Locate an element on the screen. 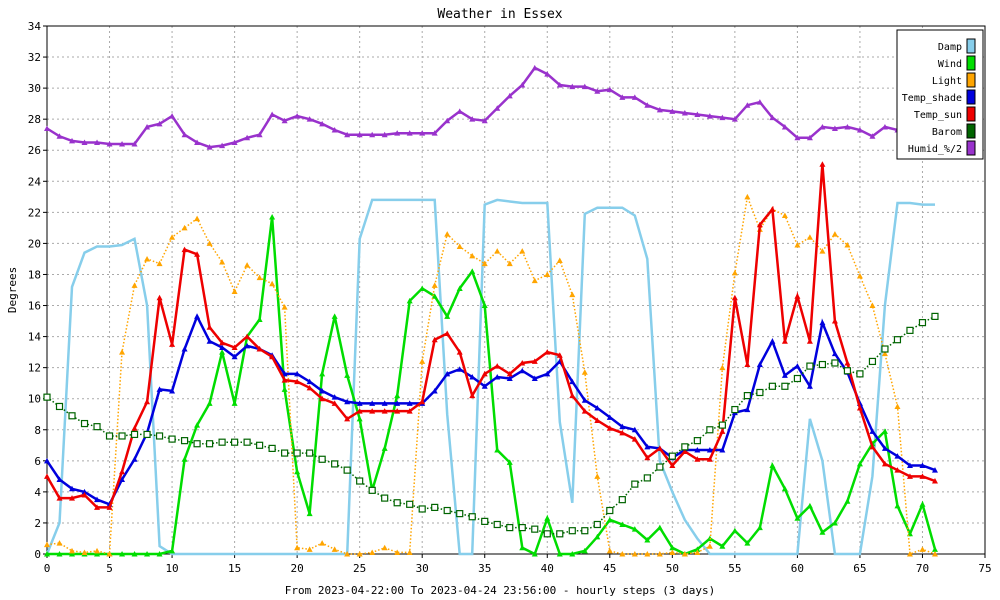  legend-label: Wind is located at coordinates (950, 64).